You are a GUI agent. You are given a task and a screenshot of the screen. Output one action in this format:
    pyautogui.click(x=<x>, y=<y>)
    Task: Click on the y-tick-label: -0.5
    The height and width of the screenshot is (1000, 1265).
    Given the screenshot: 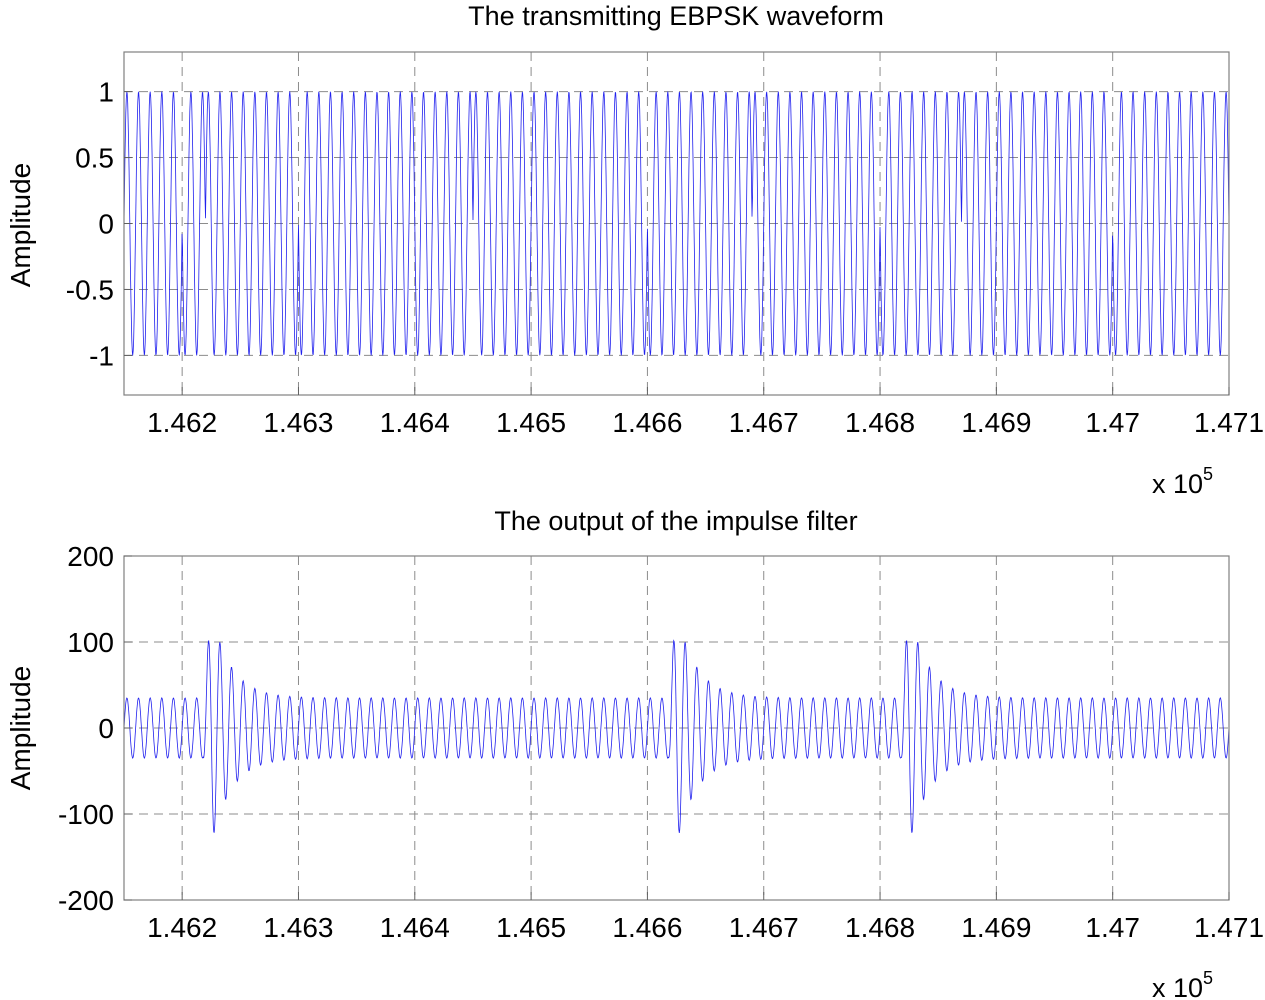 What is the action you would take?
    pyautogui.click(x=90, y=289)
    